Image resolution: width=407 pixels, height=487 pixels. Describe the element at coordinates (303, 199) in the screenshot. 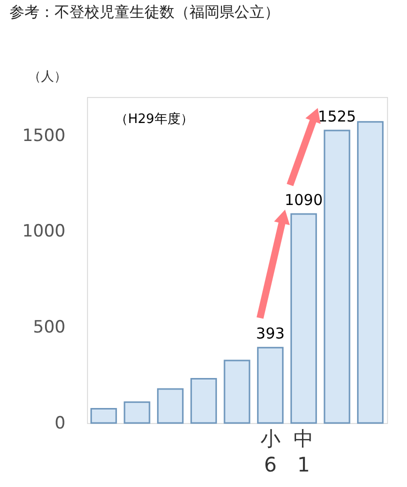

I see `data-label: 1090` at that location.